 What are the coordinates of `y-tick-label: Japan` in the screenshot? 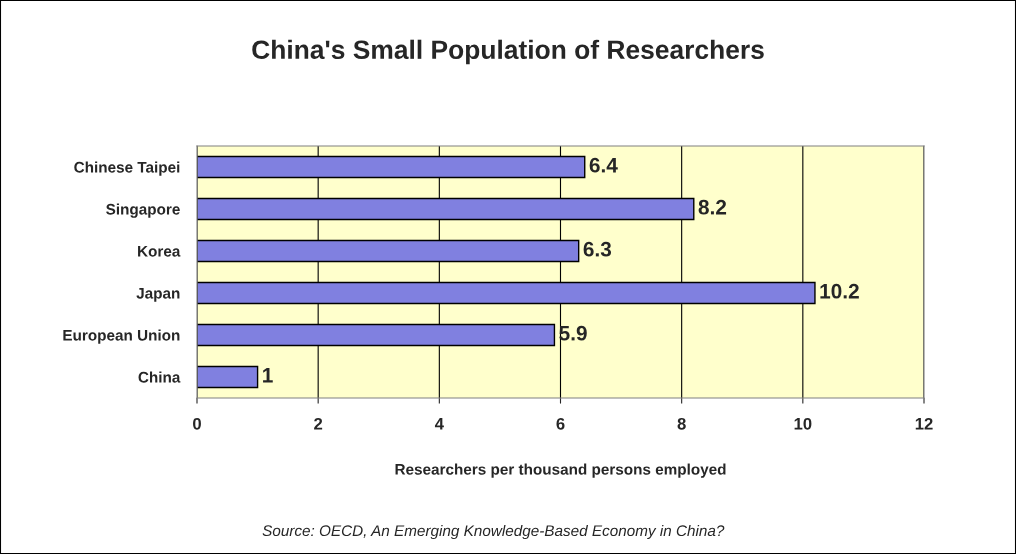 It's located at (158, 295).